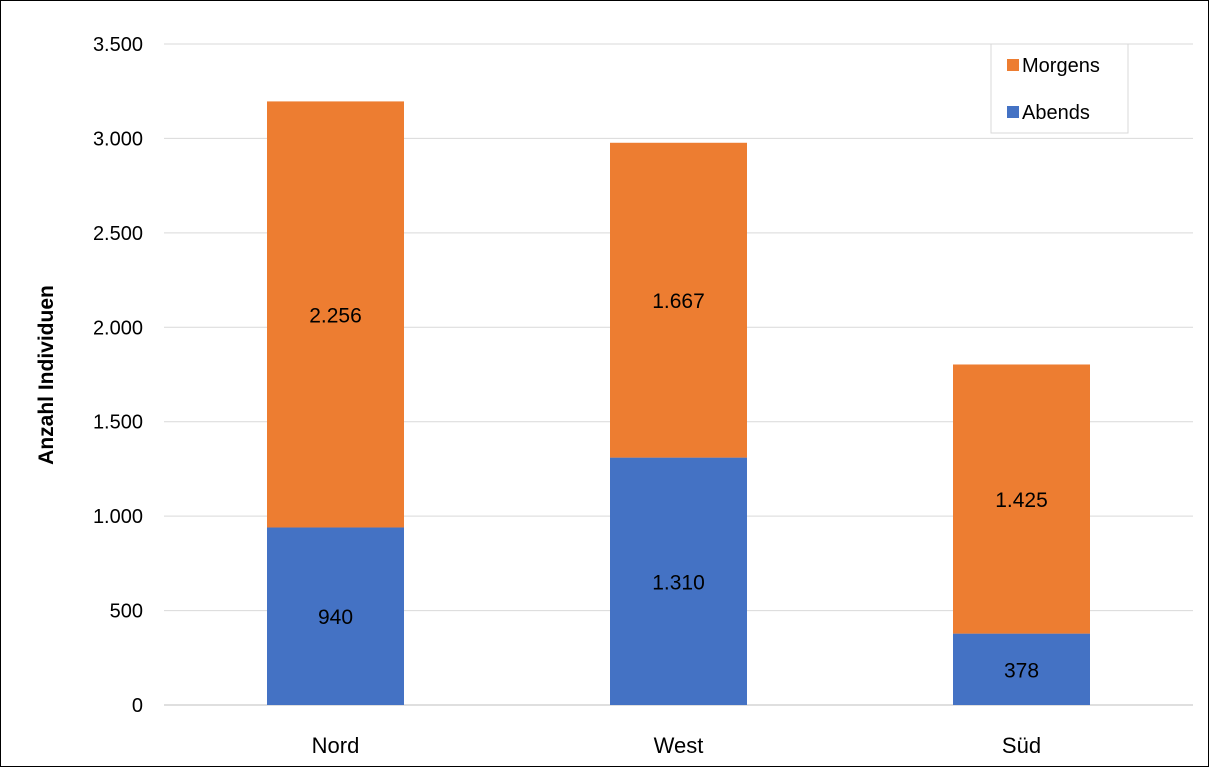  I want to click on legend-swatch-morgens, so click(1013, 65).